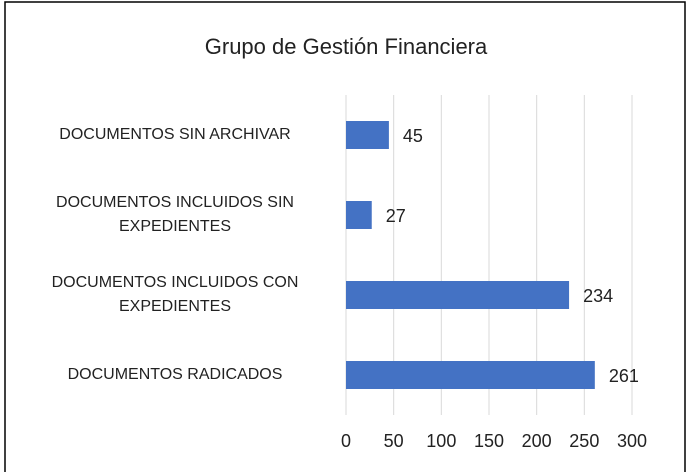 Image resolution: width=692 pixels, height=472 pixels. I want to click on y-tick-label: DOCUMENTOS INCLUIDOS CON EXPEDIENTES, so click(175, 294).